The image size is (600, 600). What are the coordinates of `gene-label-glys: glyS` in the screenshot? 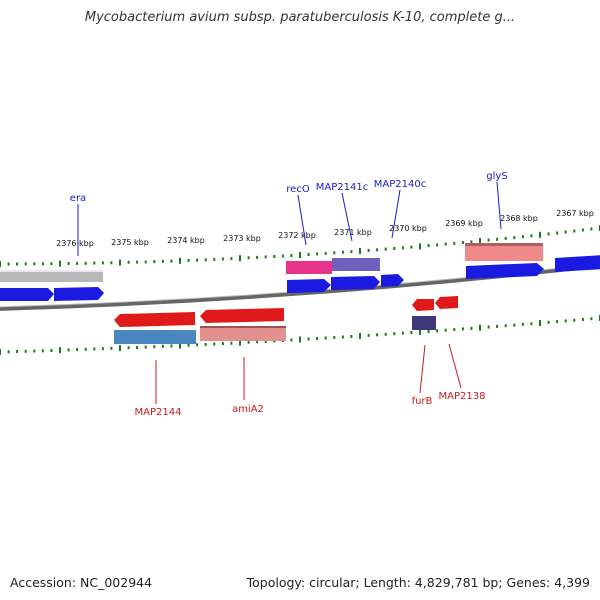 It's located at (496, 176).